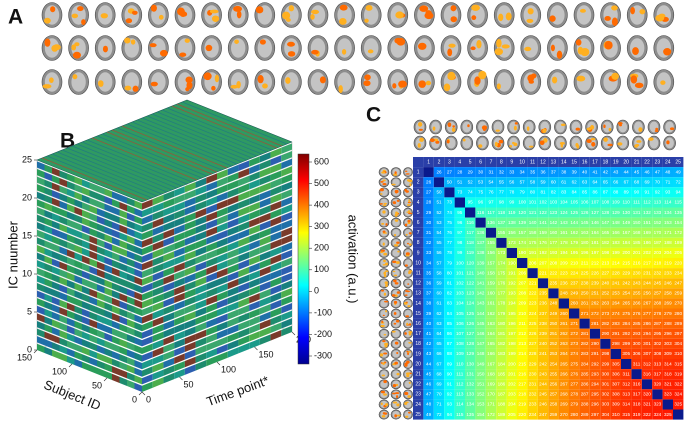  What do you see at coordinates (460, 262) in the screenshot?
I see `cell-label: 100` at bounding box center [460, 262].